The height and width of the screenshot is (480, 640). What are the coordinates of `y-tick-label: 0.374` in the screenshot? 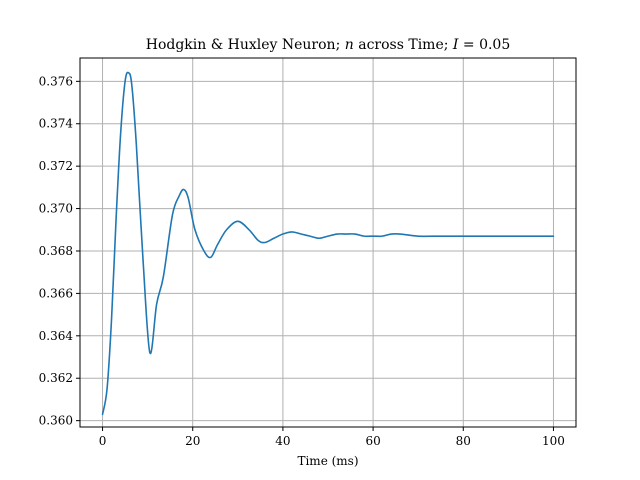 It's located at (56, 124).